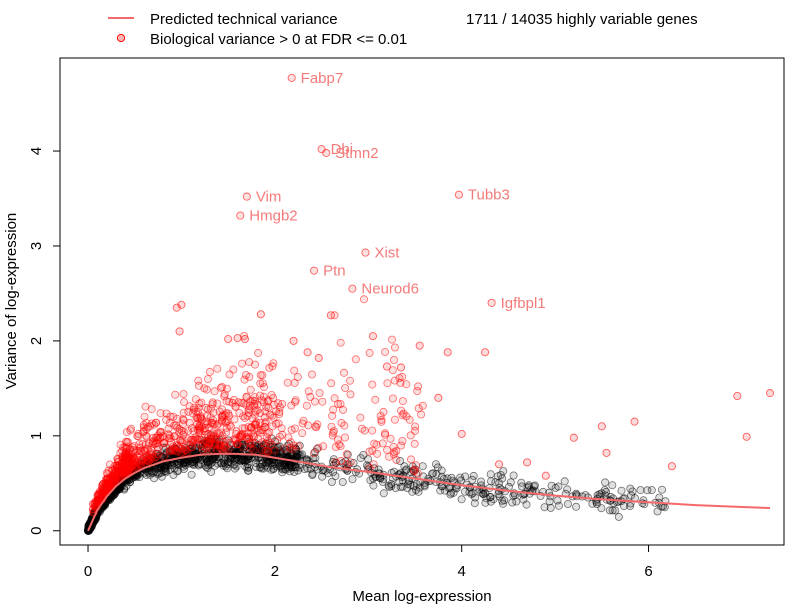 The height and width of the screenshot is (604, 806). I want to click on y-tick-label: 4, so click(36, 151).